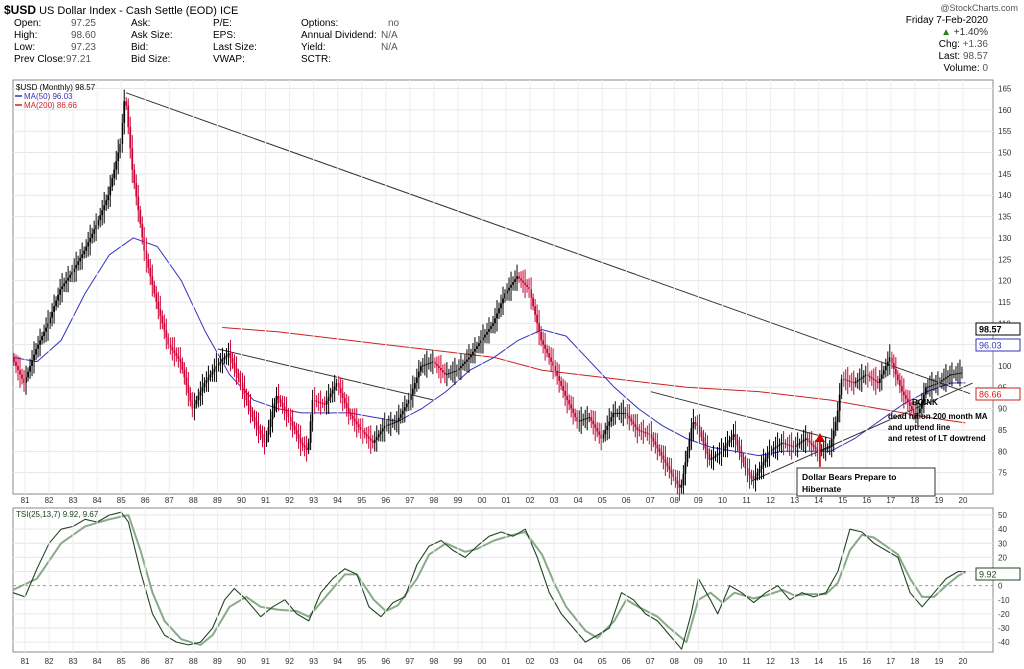 The height and width of the screenshot is (669, 1024). Describe the element at coordinates (594, 375) in the screenshot. I see `ma200-line` at that location.